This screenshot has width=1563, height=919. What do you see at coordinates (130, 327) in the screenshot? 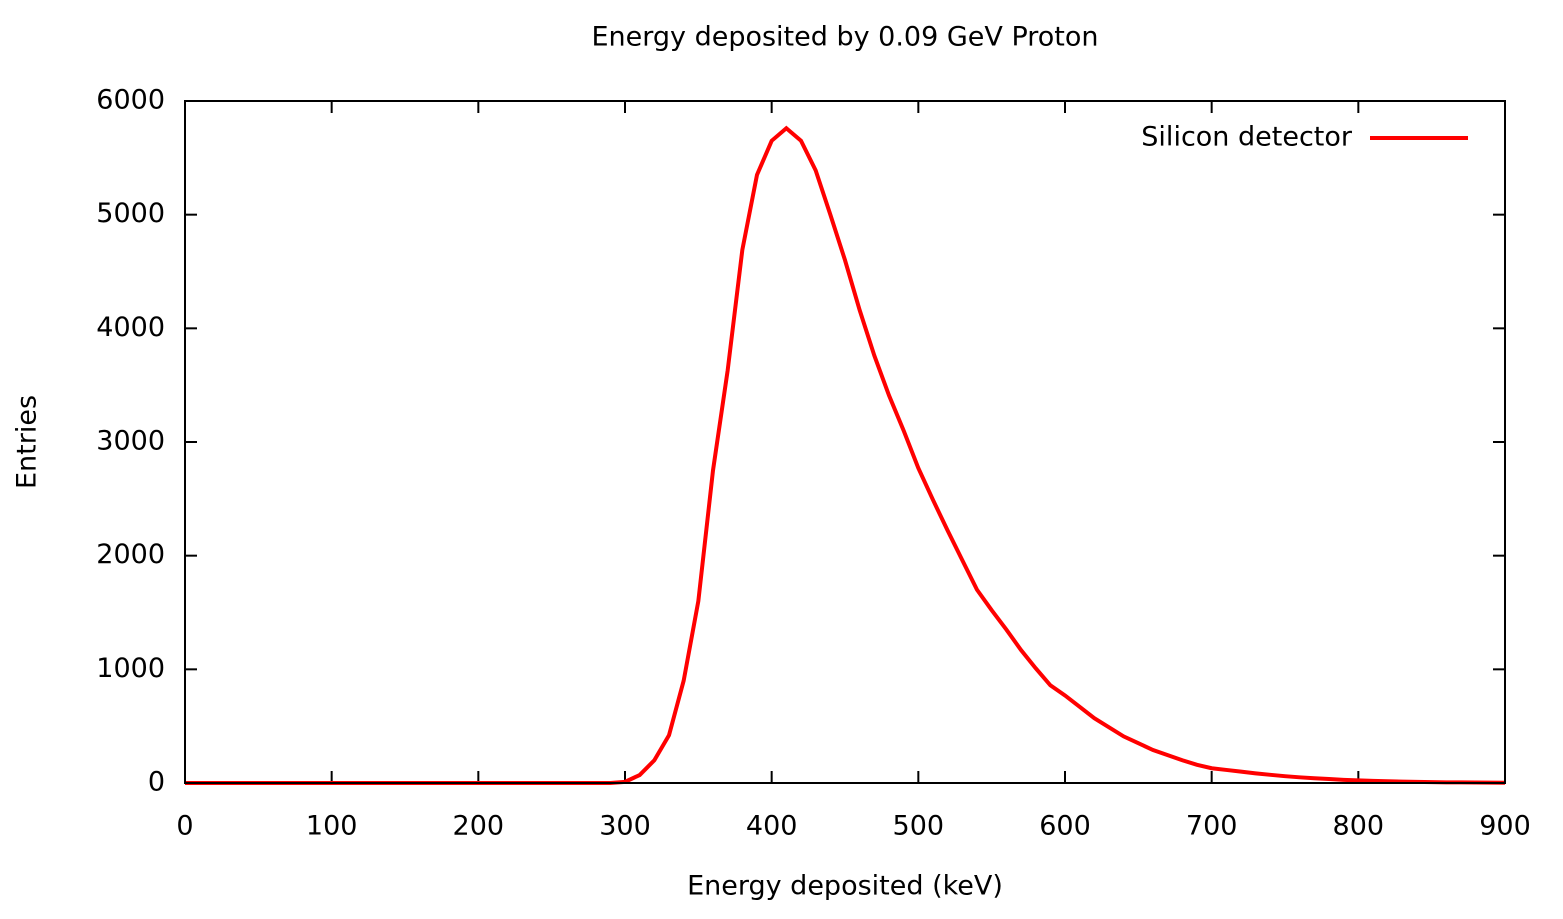
I see `y-tick-label: 4000` at bounding box center [130, 327].